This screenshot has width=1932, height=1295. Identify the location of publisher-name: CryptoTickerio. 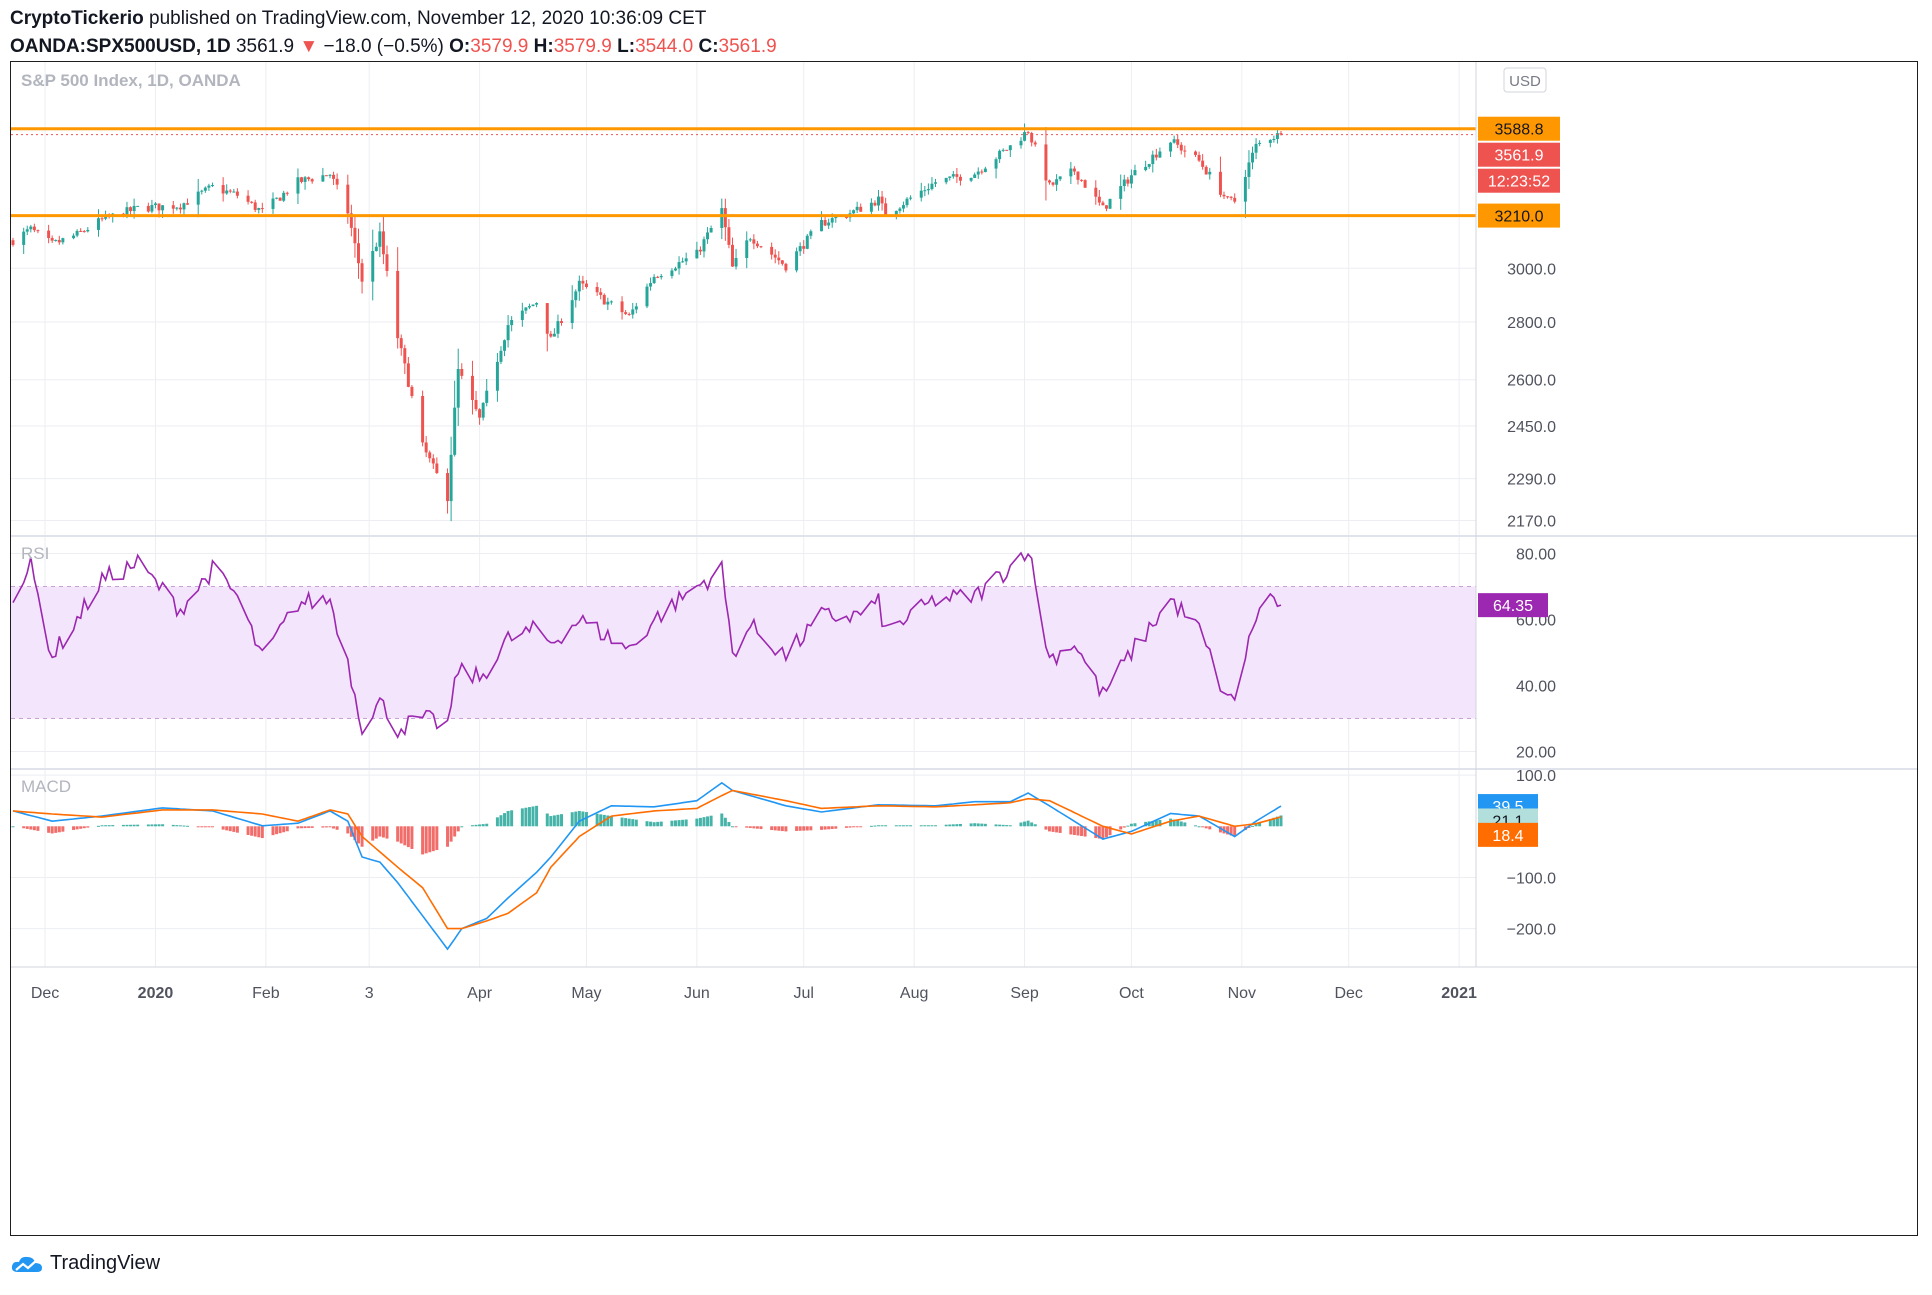
(77, 18).